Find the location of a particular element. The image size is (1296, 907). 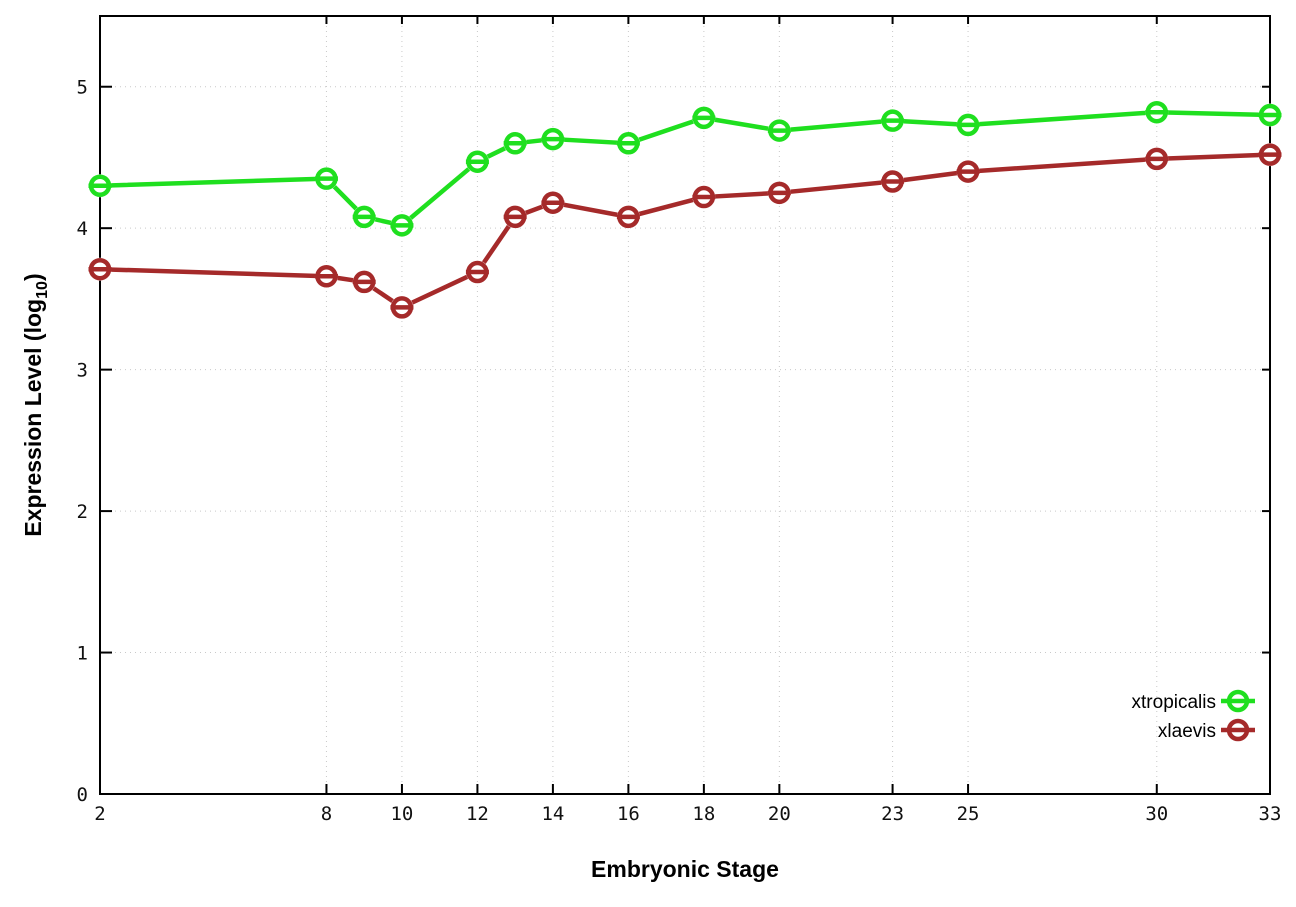

x-tick-label: 2 is located at coordinates (99, 814).